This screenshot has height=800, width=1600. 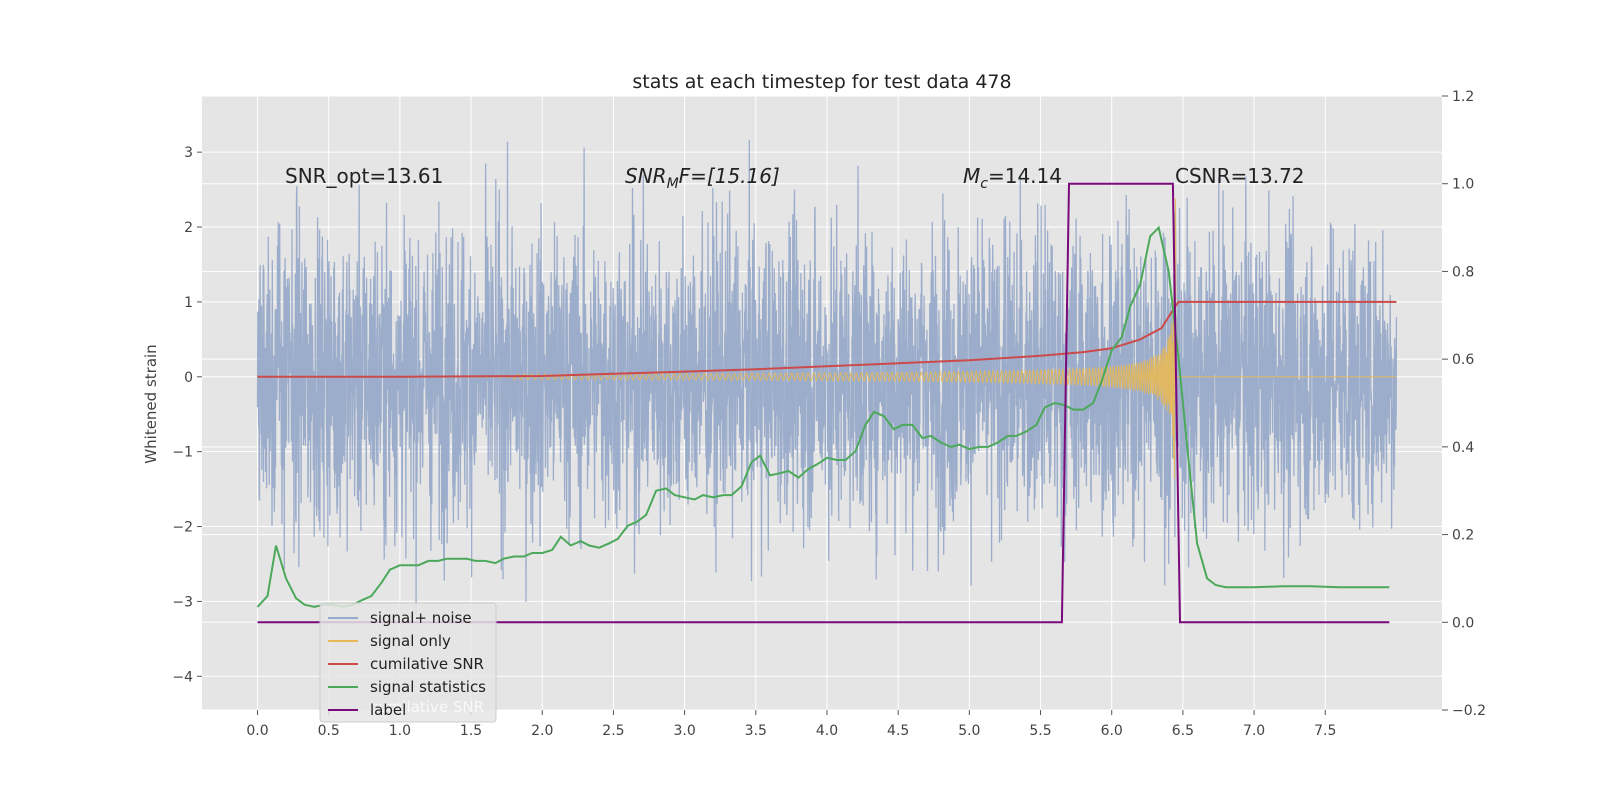 I want to click on snr-mf-annotation: SNRMF=[15.16], so click(x=702, y=178).